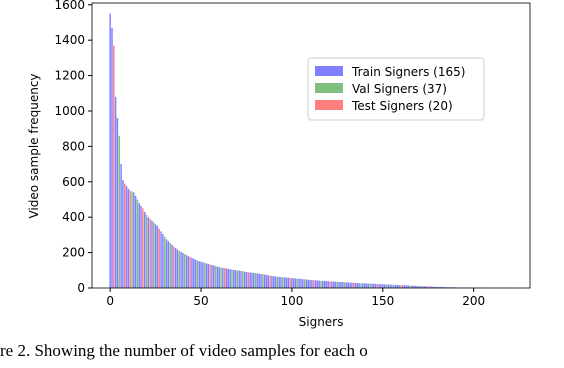 This screenshot has width=564, height=368. I want to click on y-tick-label: 600, so click(73, 182).